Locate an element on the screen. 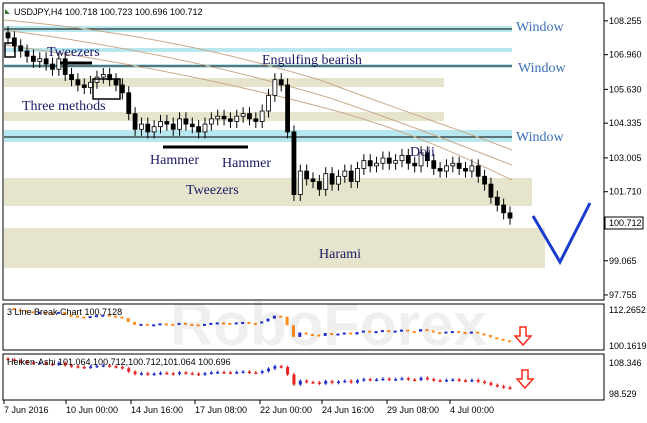 This screenshot has height=423, width=647. x-tick-label: 14 Jun 16:00 is located at coordinates (157, 410).